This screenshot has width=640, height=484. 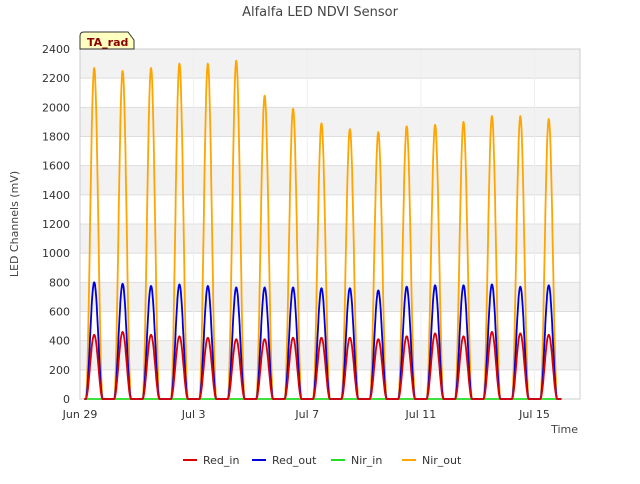 What do you see at coordinates (534, 414) in the screenshot?
I see `x-tick-label: Jul 15` at bounding box center [534, 414].